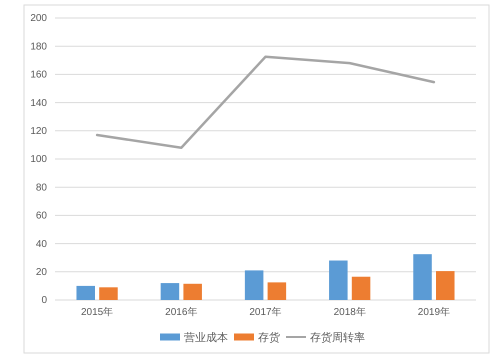 This screenshot has height=359, width=499. What do you see at coordinates (434, 312) in the screenshot?
I see `x-tick-label: 2019年` at bounding box center [434, 312].